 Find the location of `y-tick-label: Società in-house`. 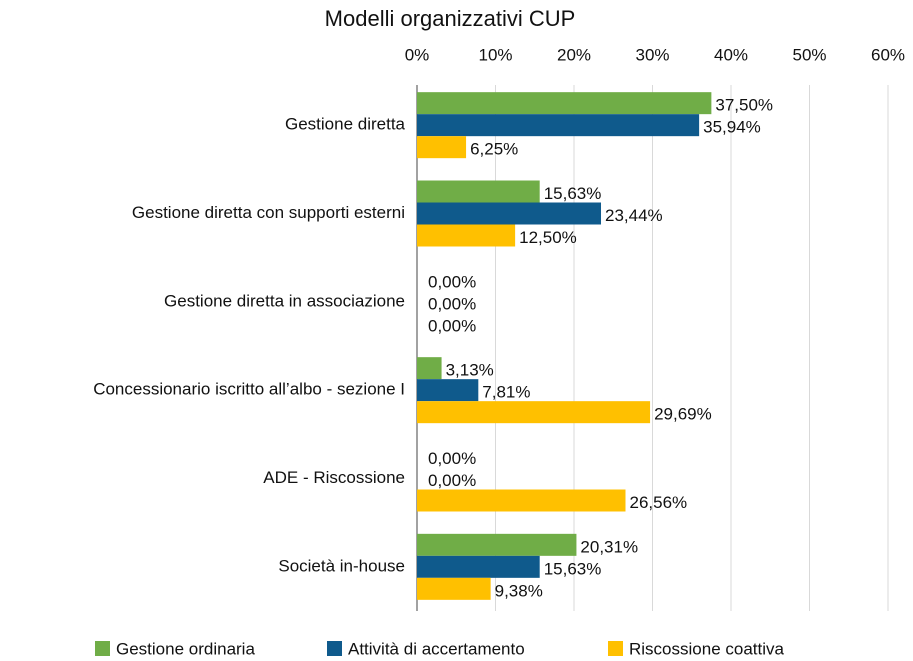

y-tick-label: Società in-house is located at coordinates (341, 565).